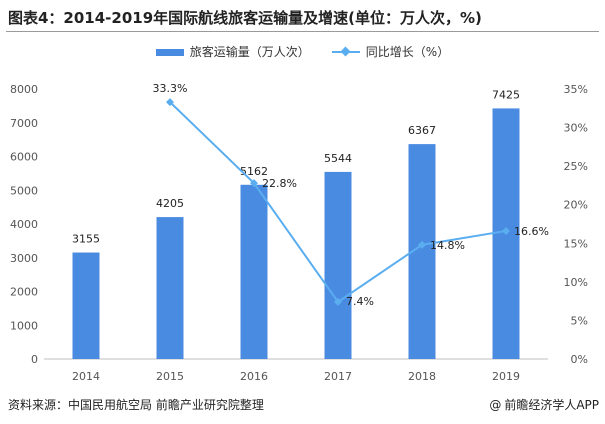  I want to click on bar-data-label: 4205, so click(170, 203).